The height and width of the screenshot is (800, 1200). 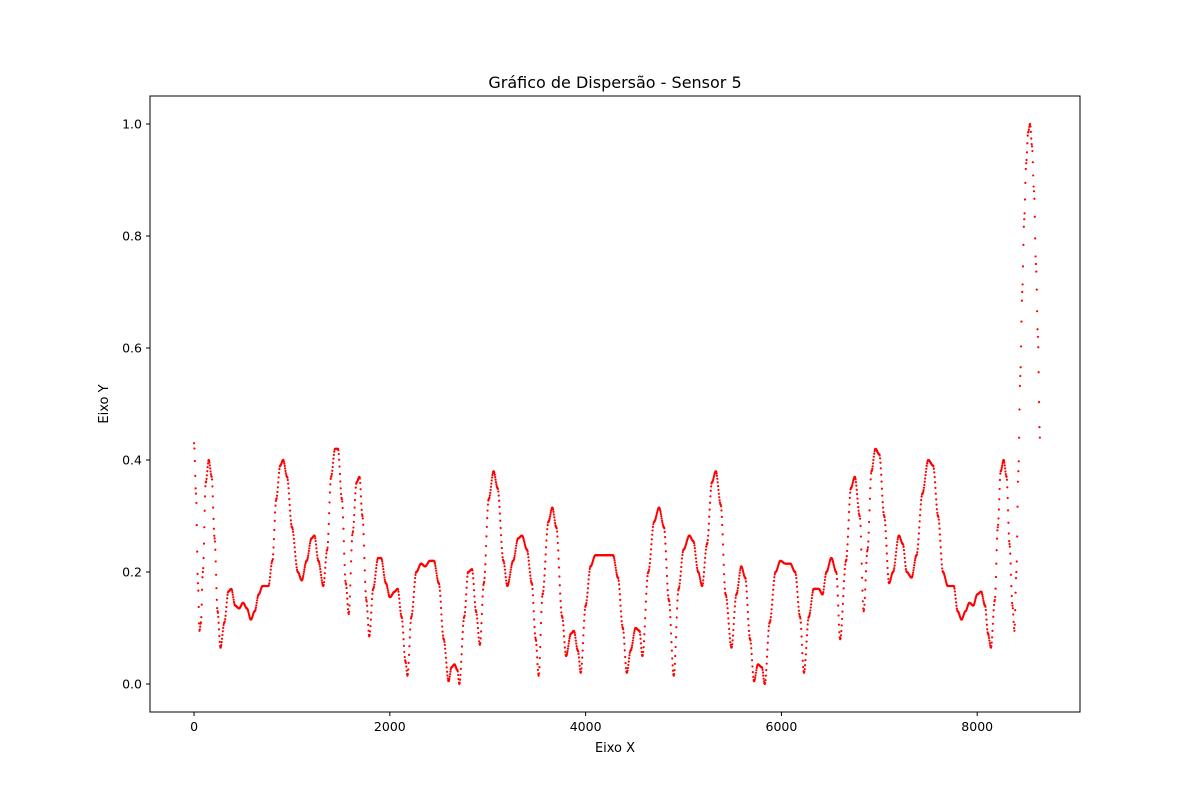 What do you see at coordinates (614, 82) in the screenshot?
I see `chart-title: Gráfico de Dispersão - Sensor 5` at bounding box center [614, 82].